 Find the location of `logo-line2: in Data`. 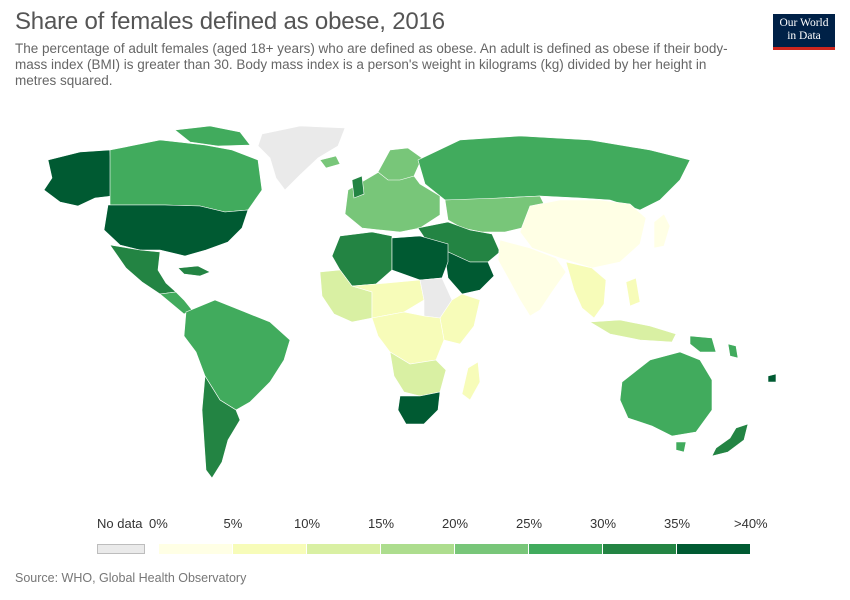

logo-line2: in Data is located at coordinates (804, 36).